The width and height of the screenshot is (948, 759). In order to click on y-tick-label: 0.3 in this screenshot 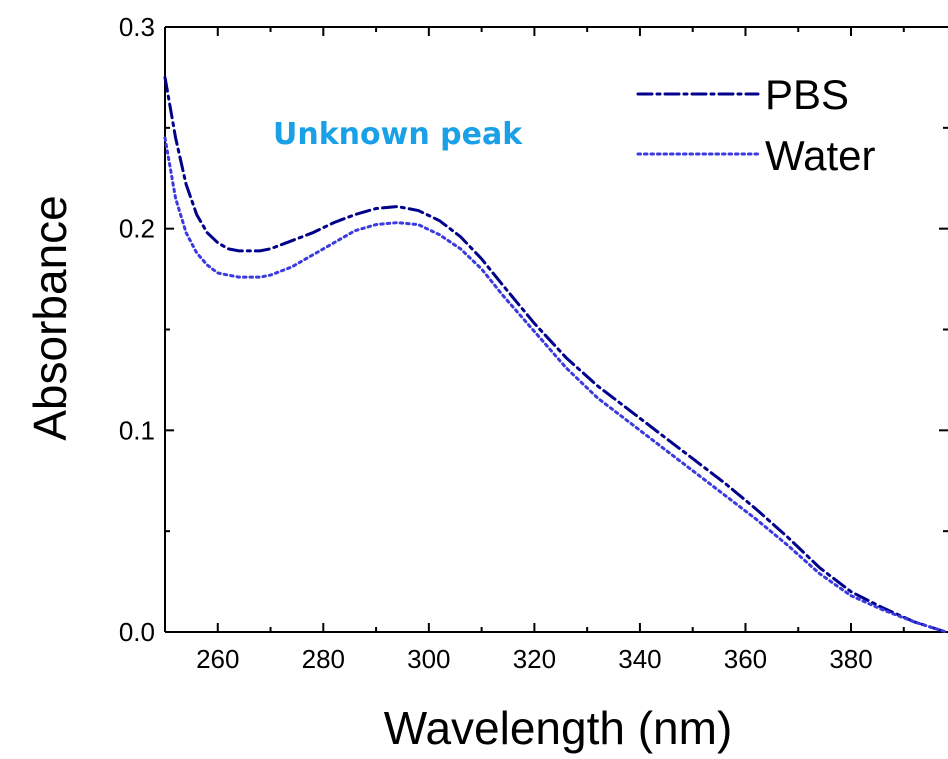, I will do `click(137, 27)`.